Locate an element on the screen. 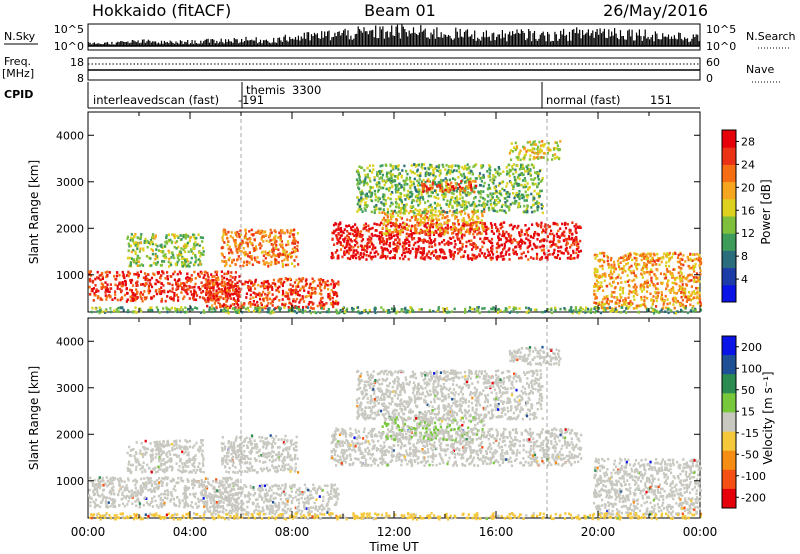 The width and height of the screenshot is (800, 554). cpid-mode-1-id: -191 is located at coordinates (251, 100).